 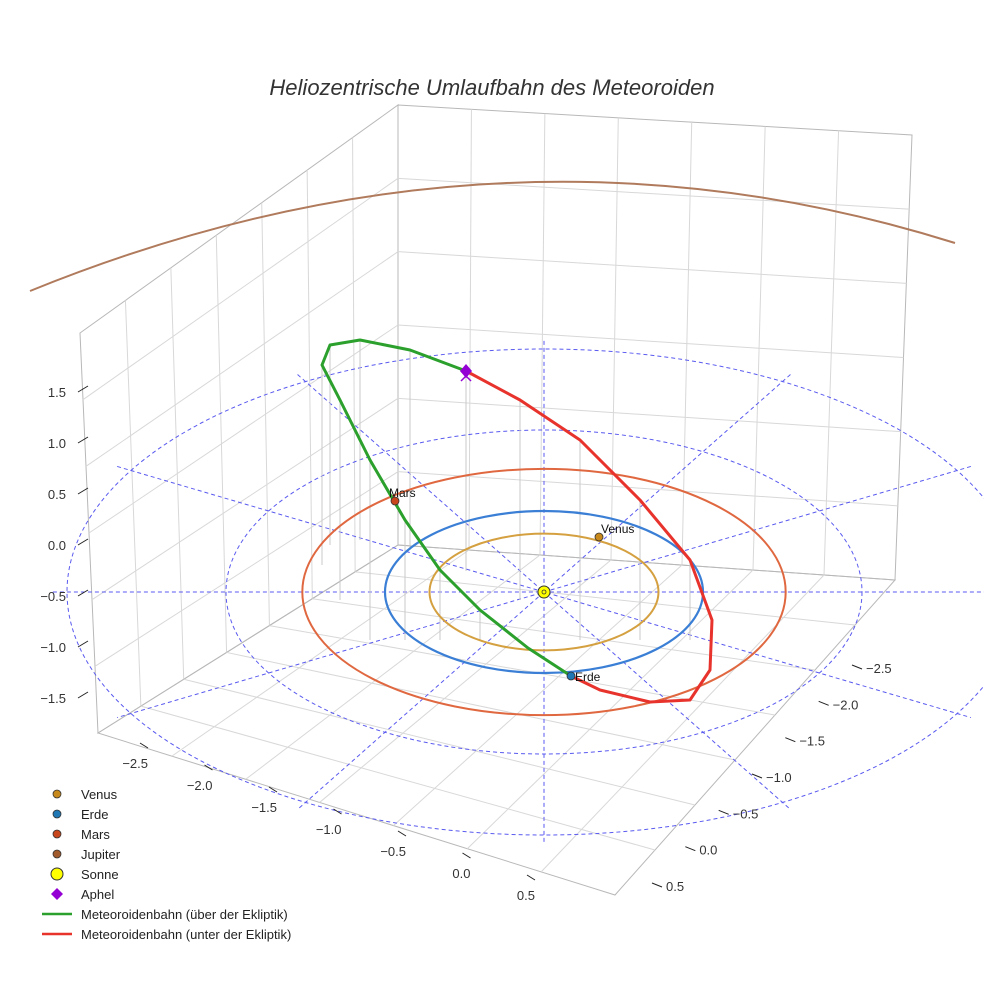 I want to click on planet-label-venus: Venus, so click(x=617, y=529).